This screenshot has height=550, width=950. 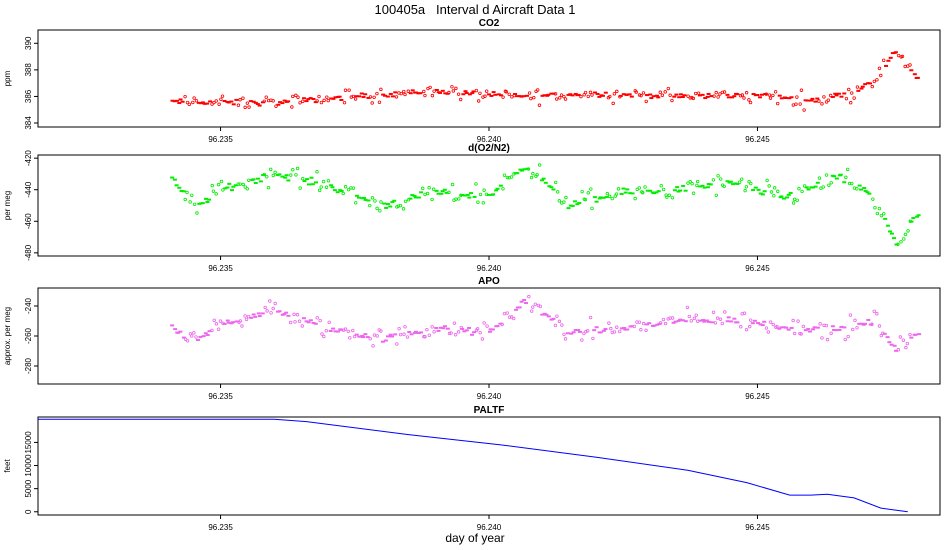 I want to click on x-tick-label-apo: 96.245, so click(x=757, y=396).